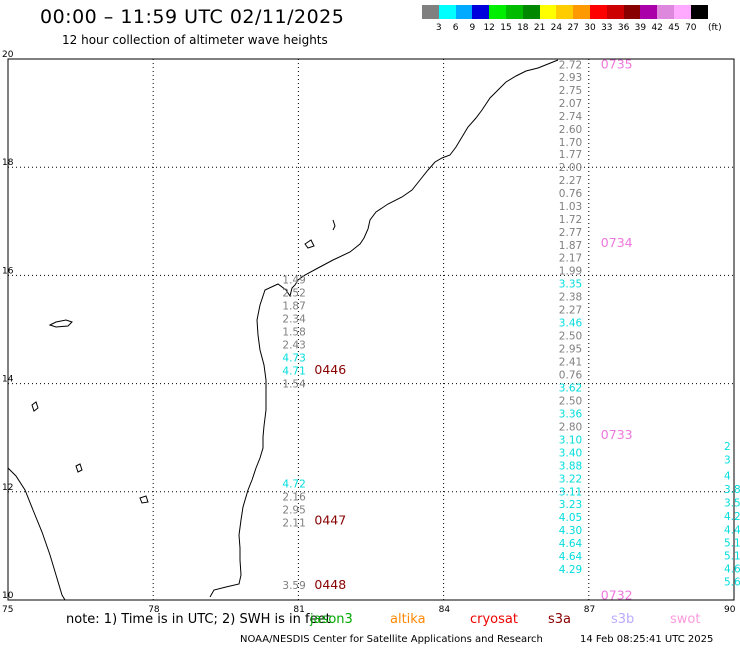 The width and height of the screenshot is (740, 650). I want to click on scale-tick-label: 30, so click(590, 28).